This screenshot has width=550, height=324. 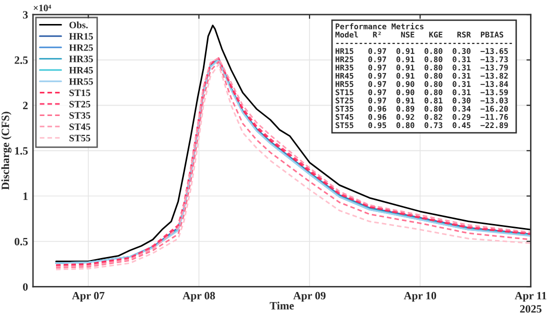 What do you see at coordinates (21, 242) in the screenshot?
I see `y-tick-label: 0.5` at bounding box center [21, 242].